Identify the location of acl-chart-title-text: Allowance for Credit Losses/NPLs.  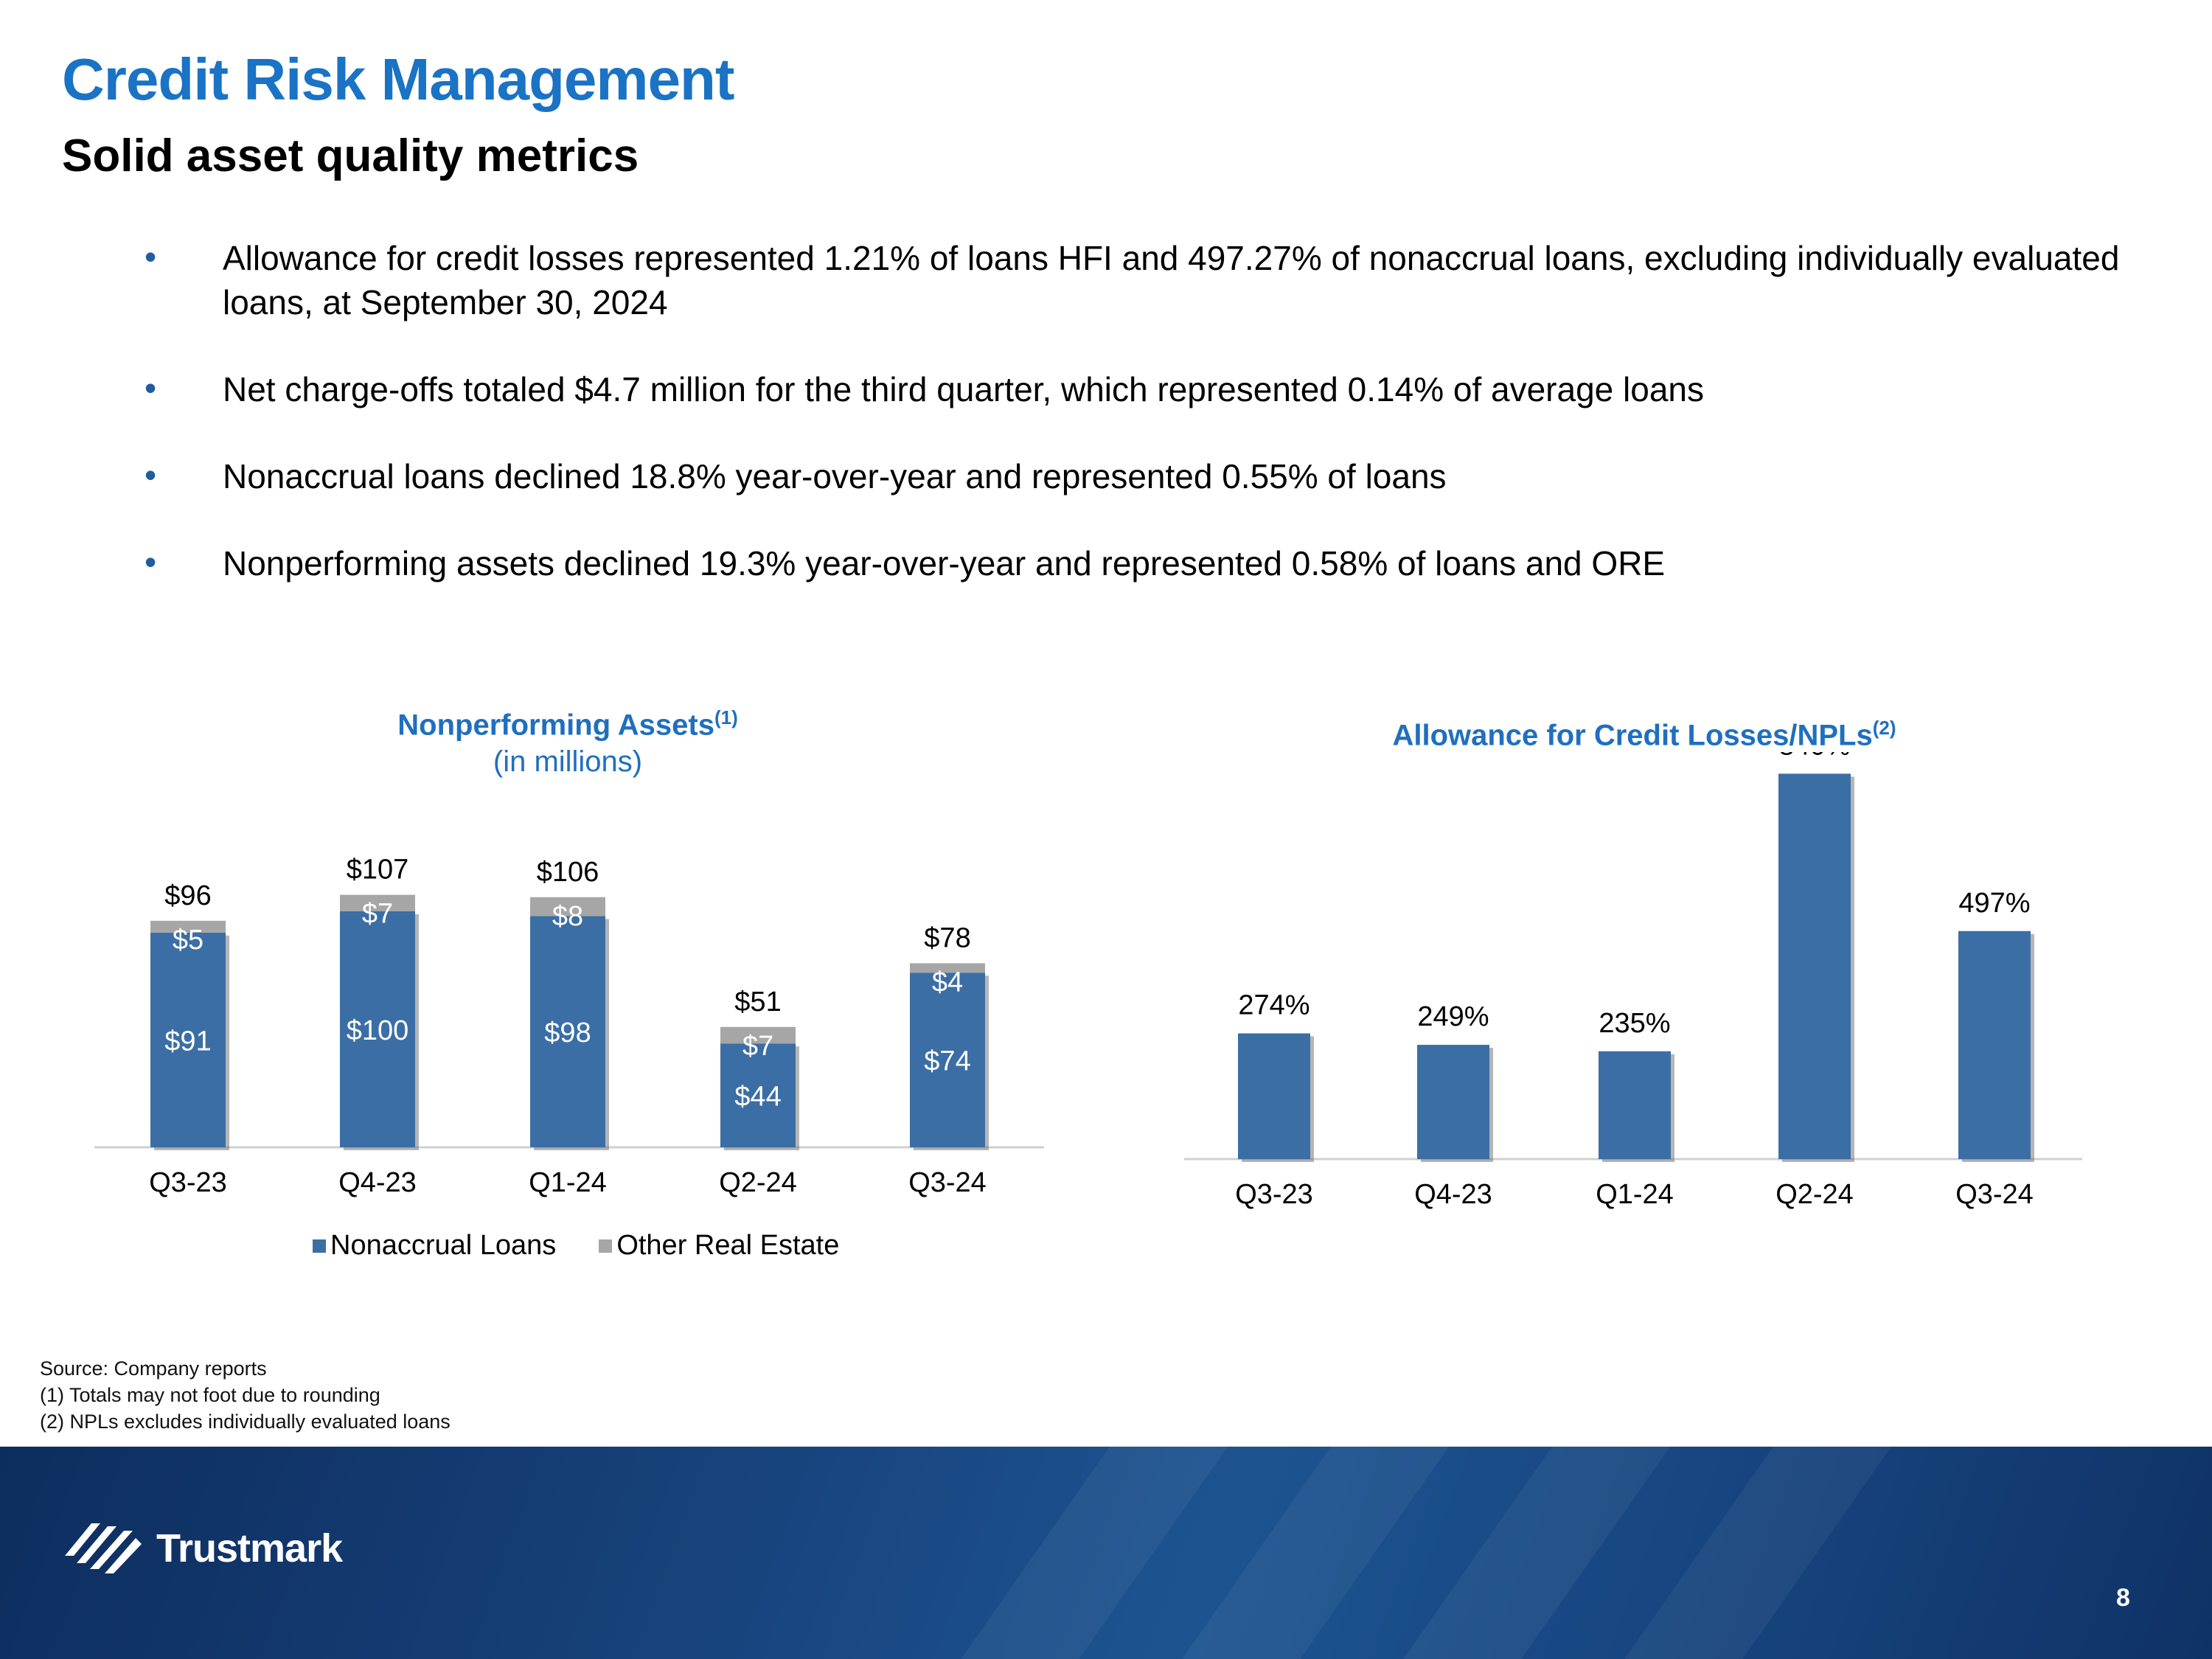
(1632, 735).